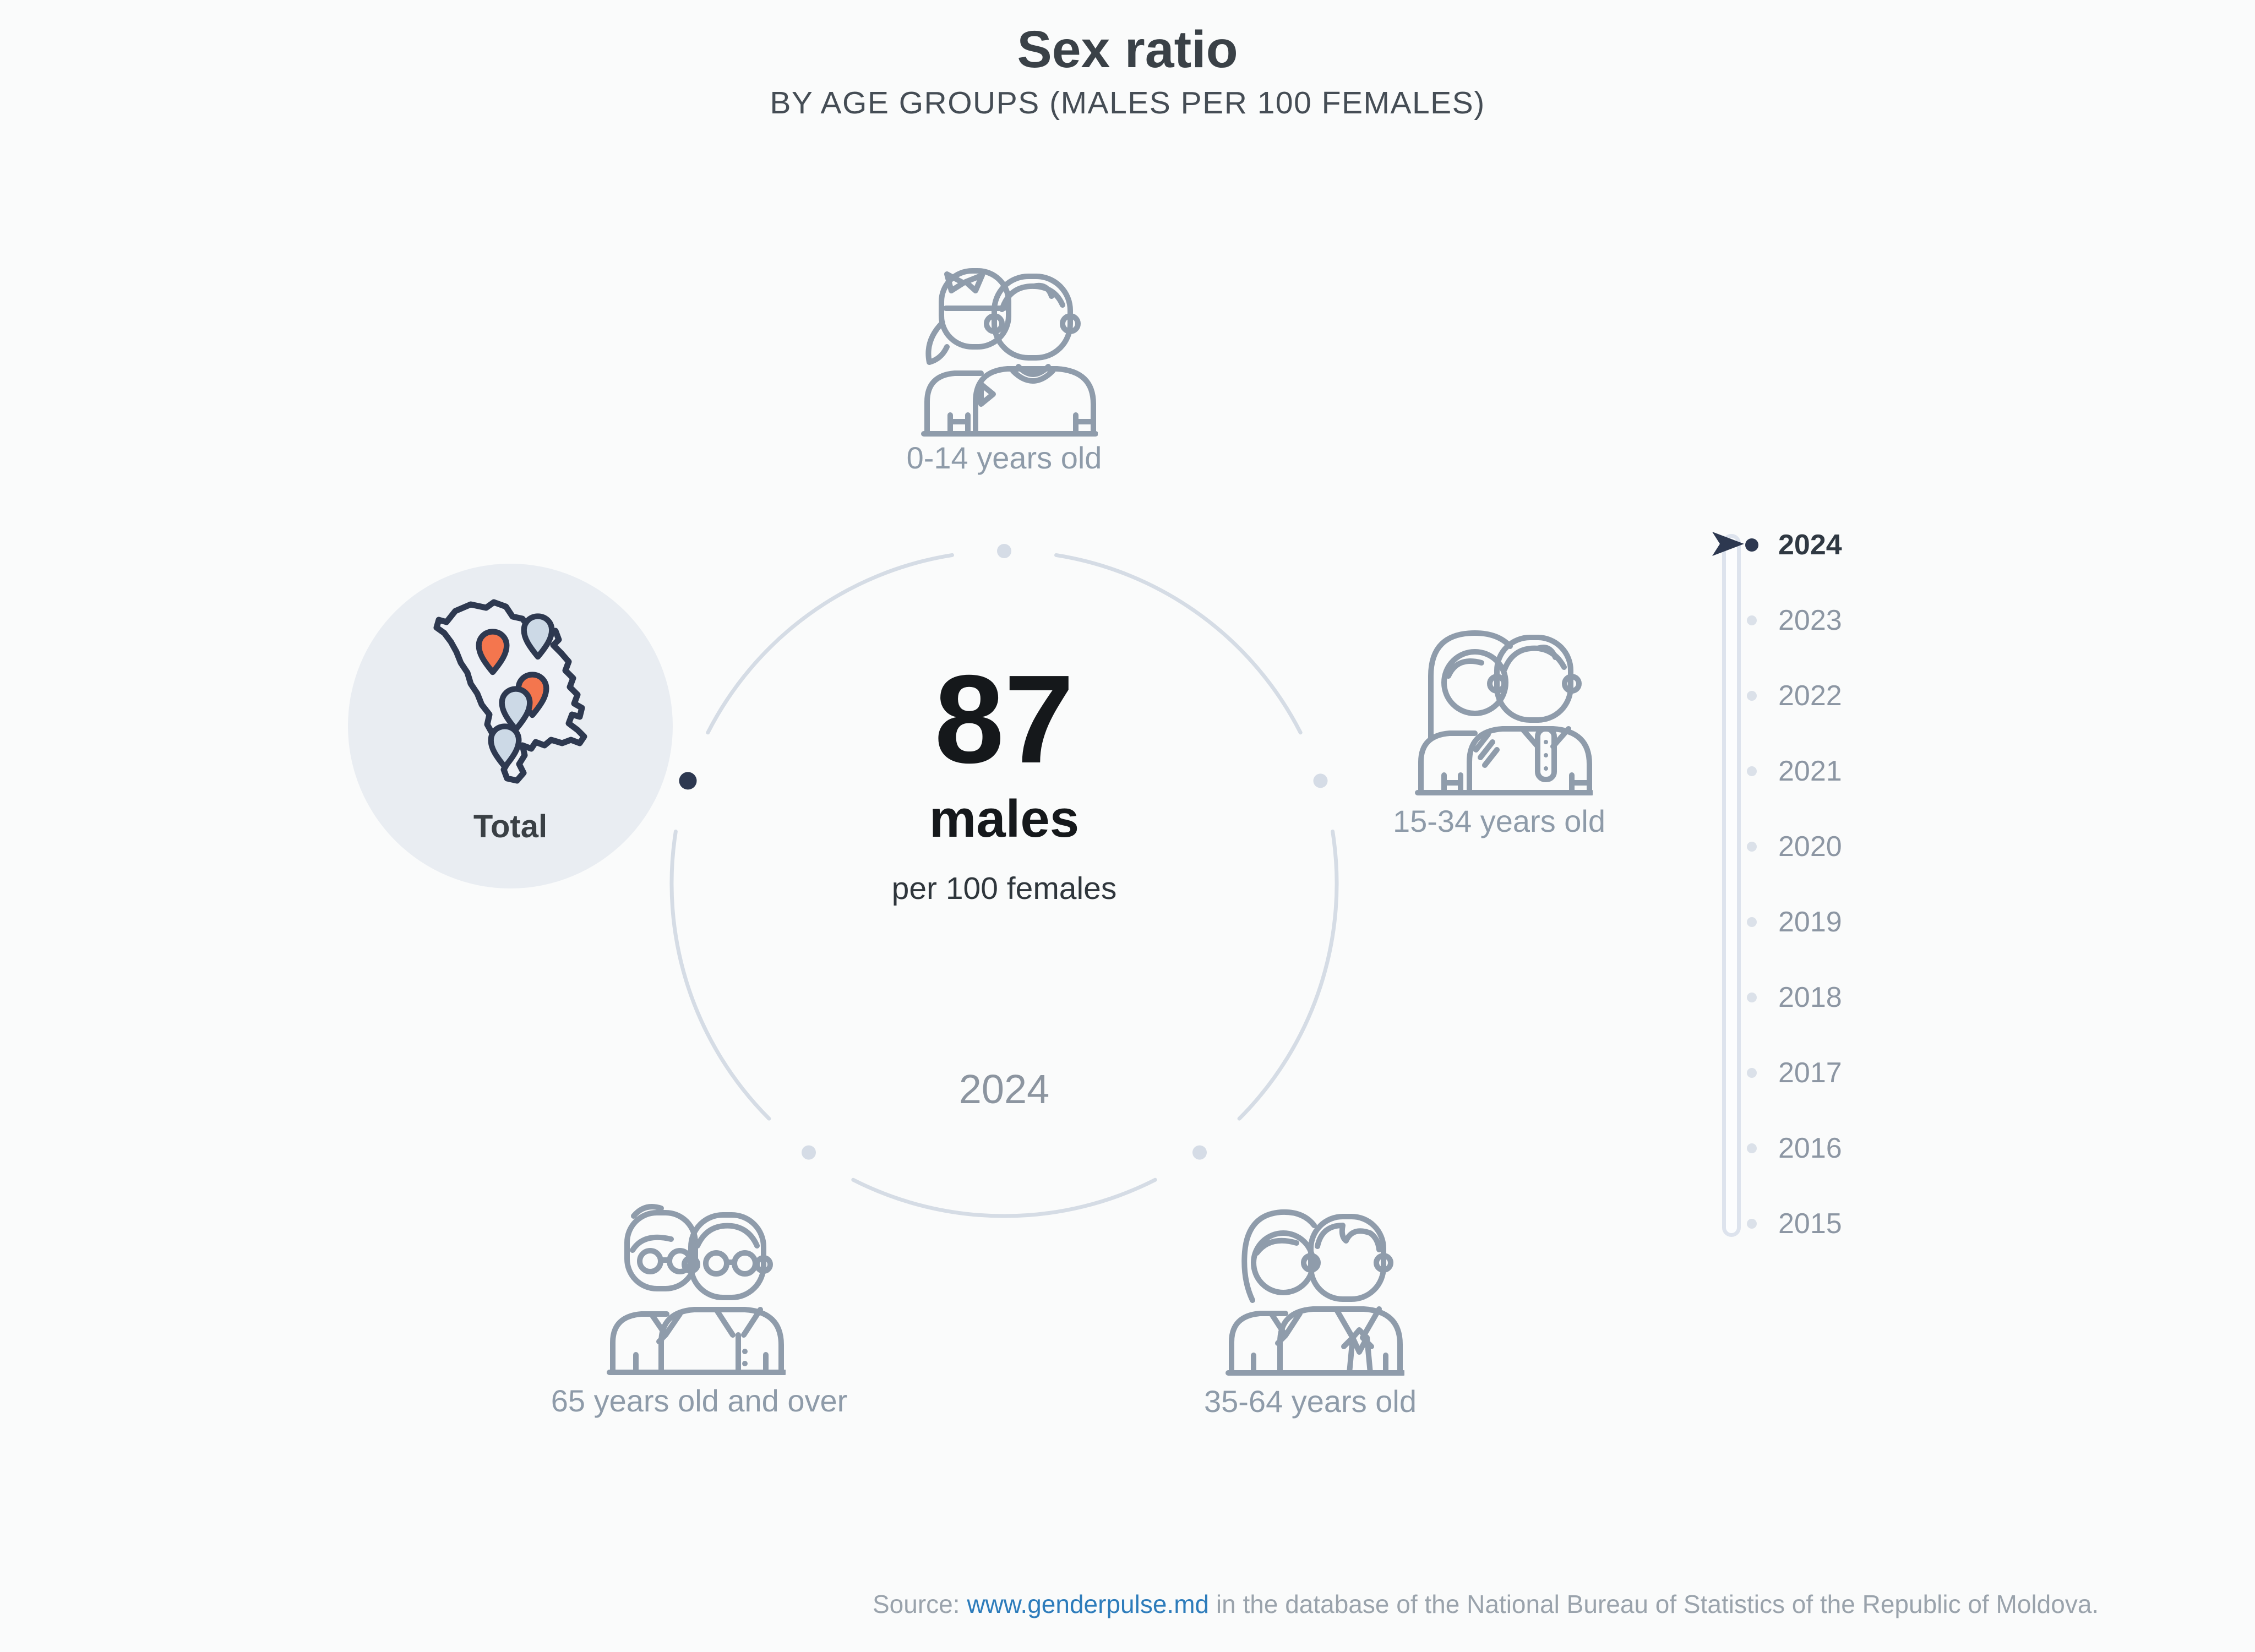 Image resolution: width=2255 pixels, height=1652 pixels. I want to click on category-label-15-34: 15-34 years old, so click(1498, 821).